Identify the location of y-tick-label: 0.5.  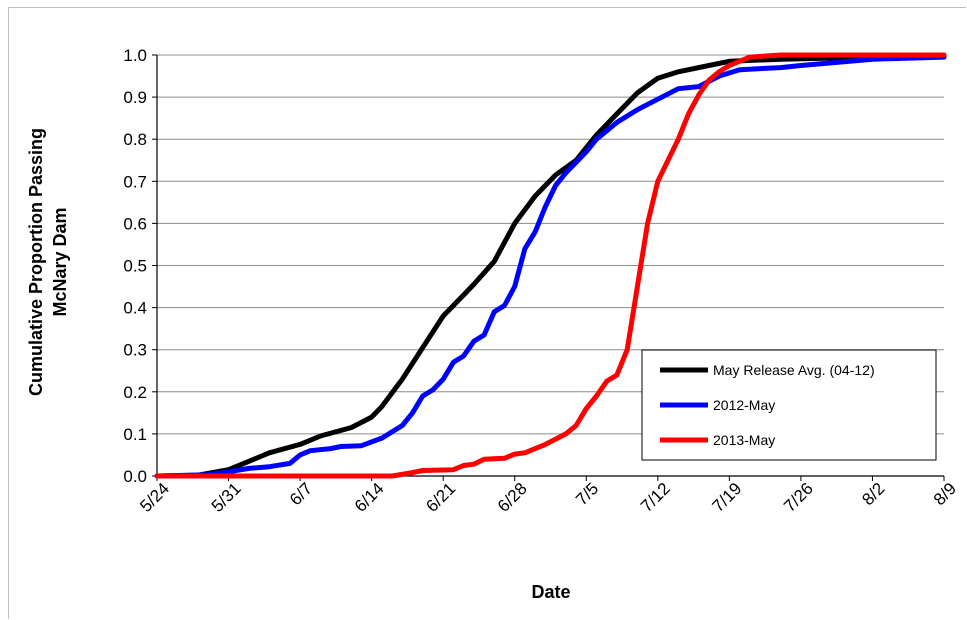
(135, 266).